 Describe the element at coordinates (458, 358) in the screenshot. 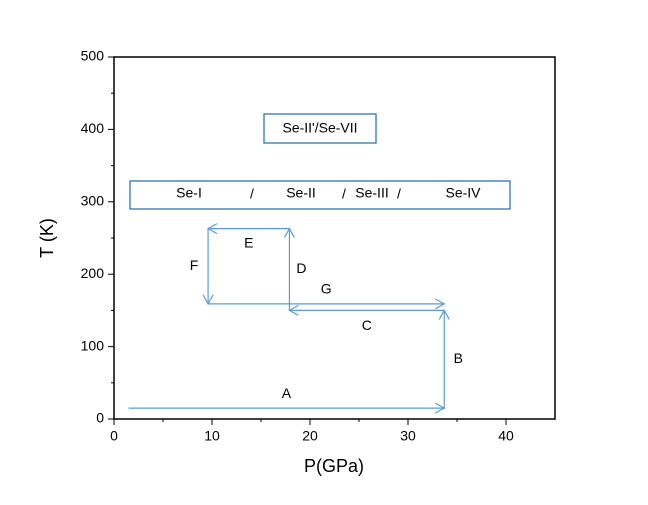

I see `arrow-label: B` at that location.